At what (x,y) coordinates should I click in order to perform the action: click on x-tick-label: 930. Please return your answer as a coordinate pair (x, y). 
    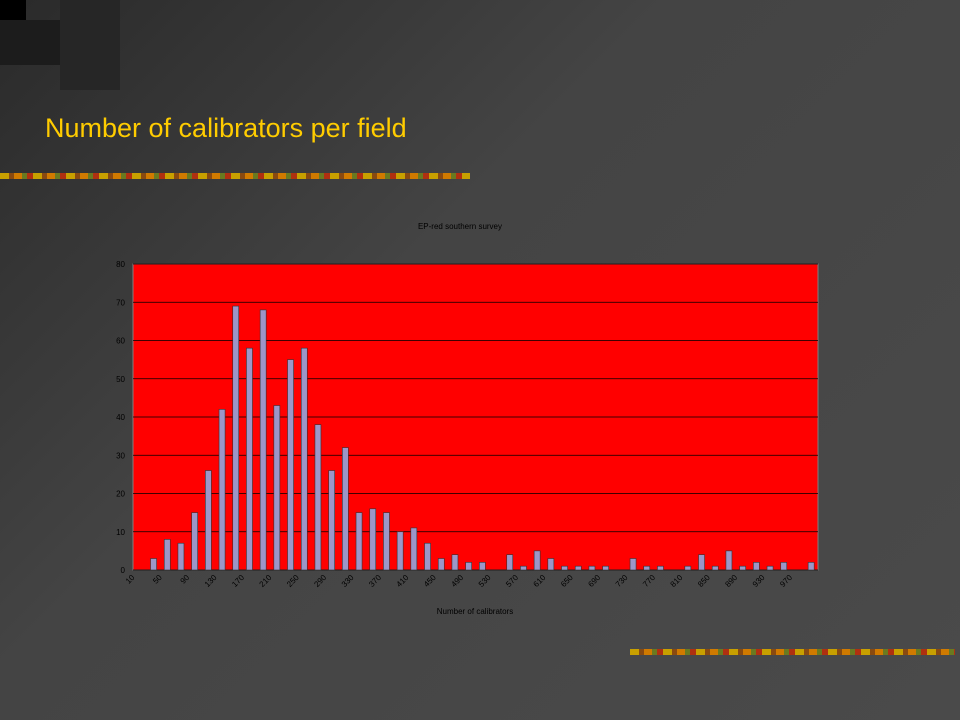
    Looking at the image, I should click on (759, 581).